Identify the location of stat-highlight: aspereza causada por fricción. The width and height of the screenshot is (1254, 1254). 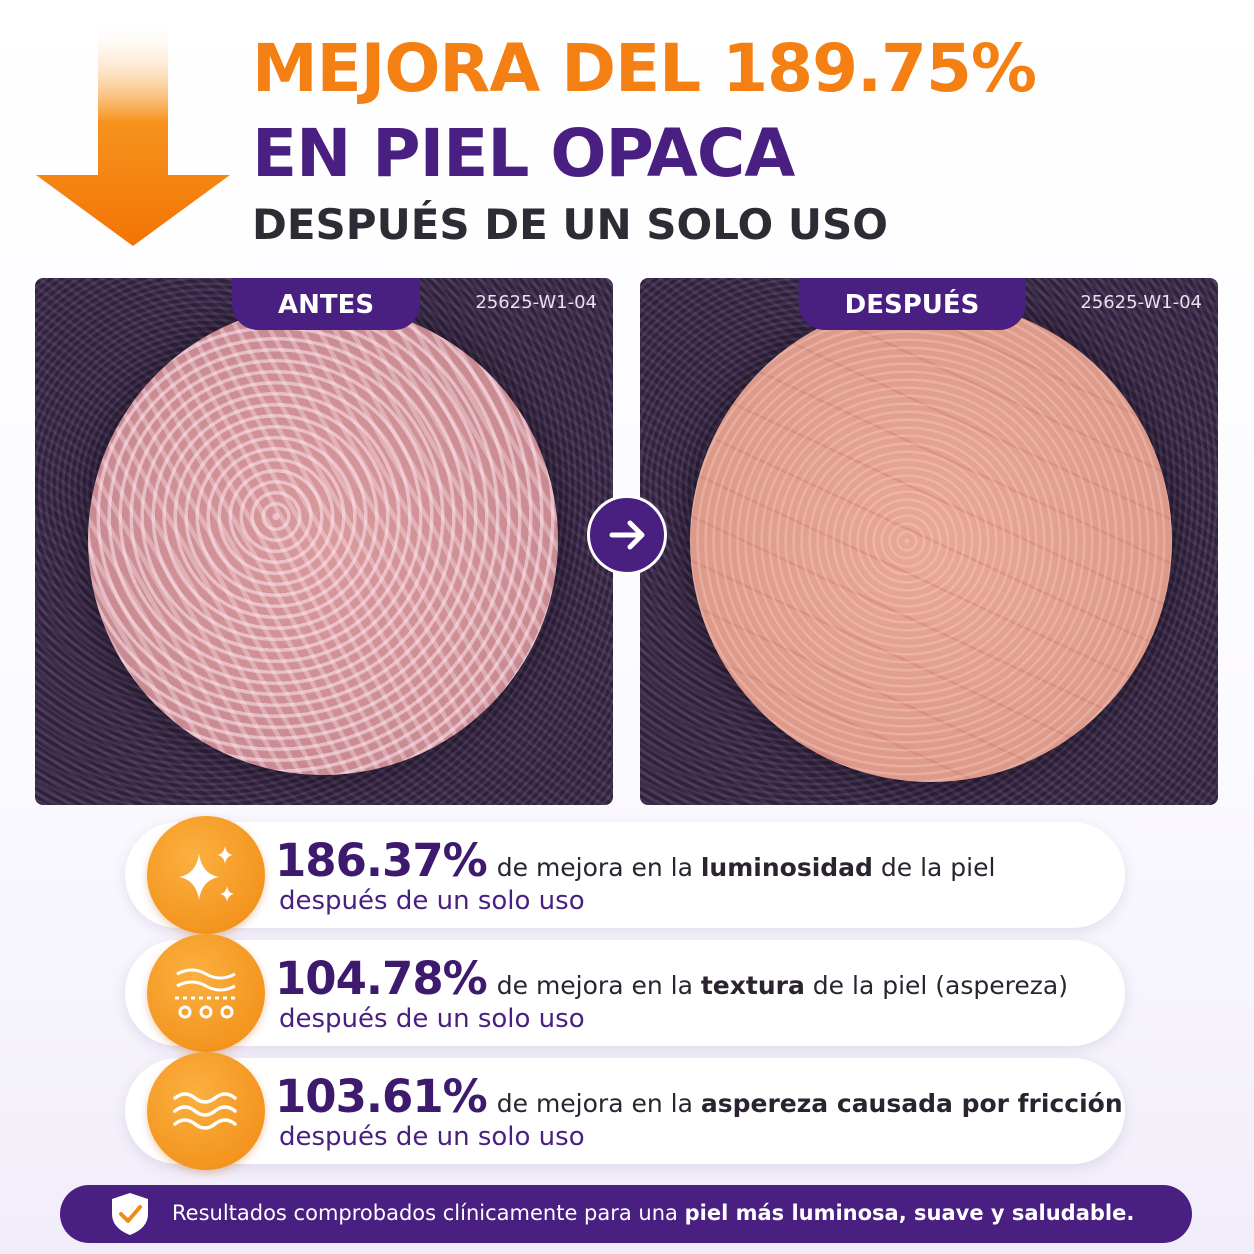
(911, 1103).